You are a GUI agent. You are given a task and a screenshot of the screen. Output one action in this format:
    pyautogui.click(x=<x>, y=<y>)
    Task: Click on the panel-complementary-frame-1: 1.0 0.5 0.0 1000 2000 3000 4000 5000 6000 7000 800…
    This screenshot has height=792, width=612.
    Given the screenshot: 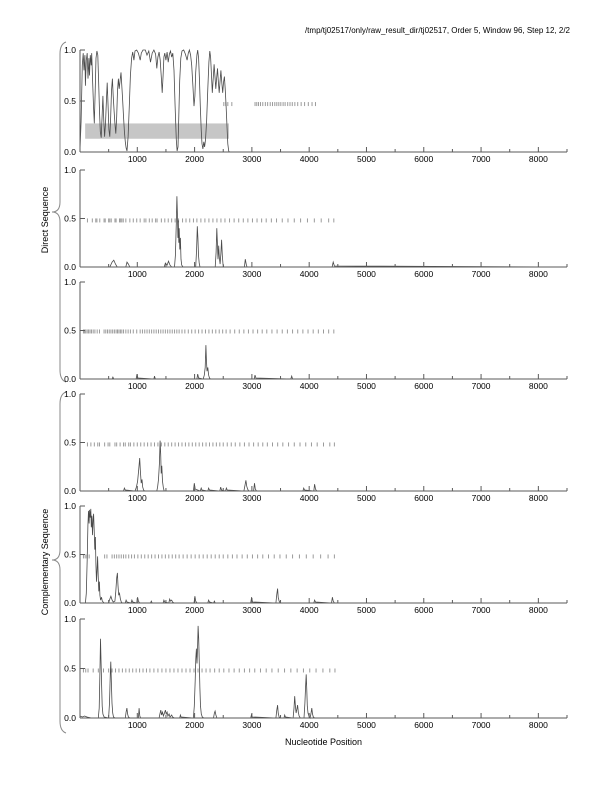 What is the action you would take?
    pyautogui.click(x=316, y=446)
    